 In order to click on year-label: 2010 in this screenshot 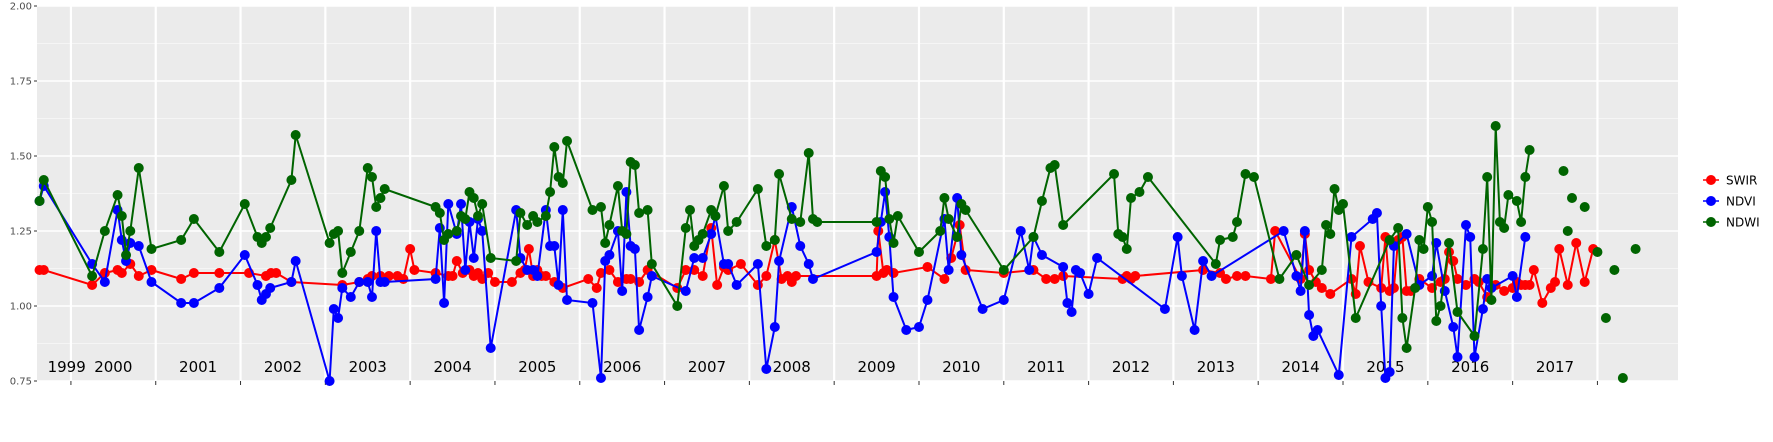, I will do `click(961, 367)`.